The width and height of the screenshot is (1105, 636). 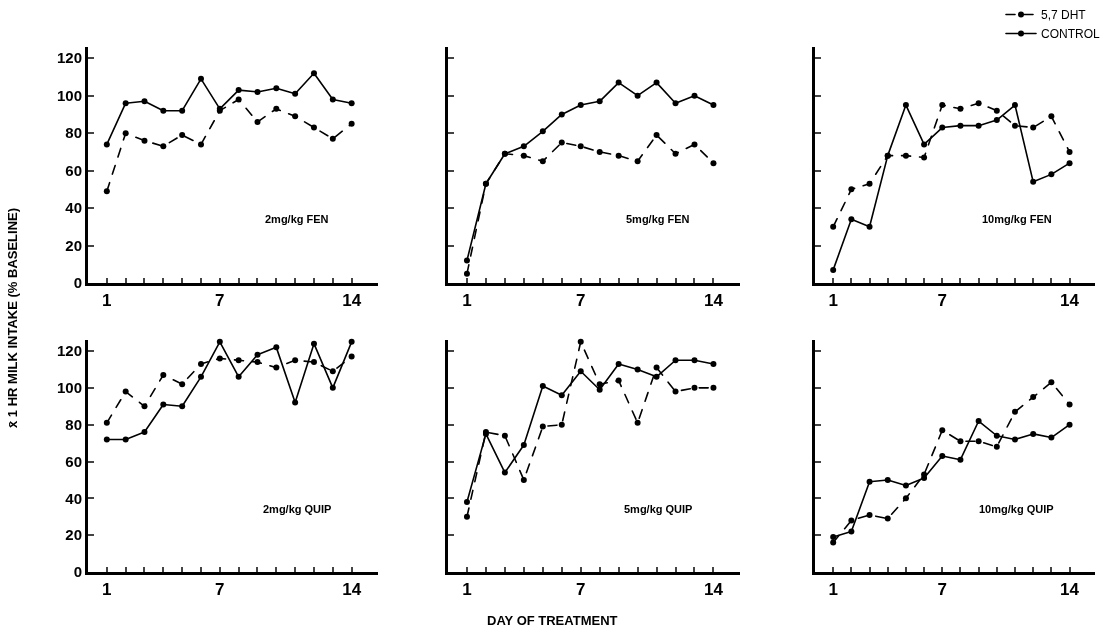 I want to click on annotation: 2mg/kg QUIP, so click(x=297, y=509).